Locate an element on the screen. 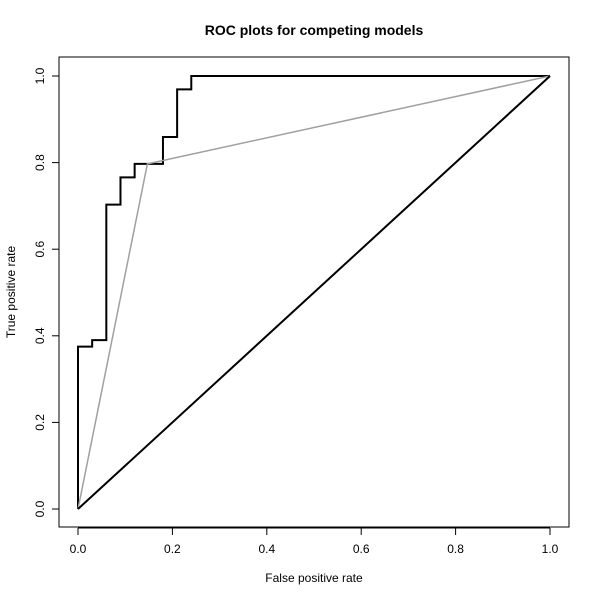 The height and width of the screenshot is (600, 600). y-tick-label: 0.0 is located at coordinates (40, 508).